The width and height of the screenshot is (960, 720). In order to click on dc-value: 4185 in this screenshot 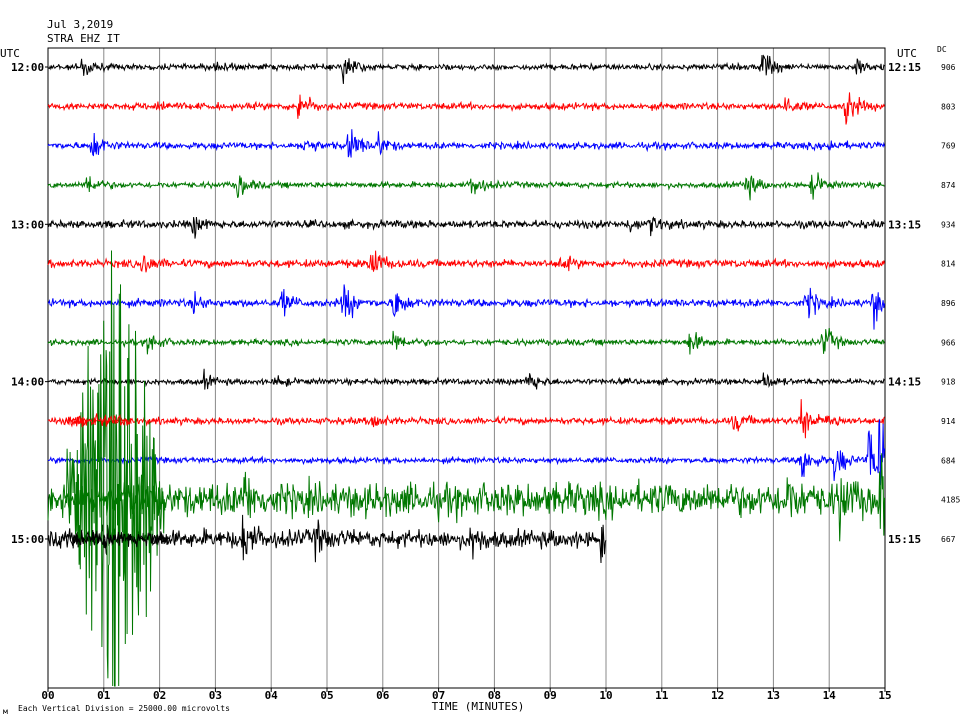, I will do `click(950, 500)`.